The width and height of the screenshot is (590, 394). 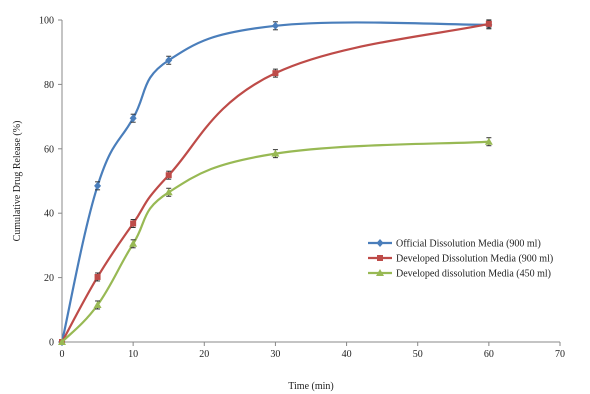 What do you see at coordinates (49, 149) in the screenshot?
I see `y-tick-label-3: 60` at bounding box center [49, 149].